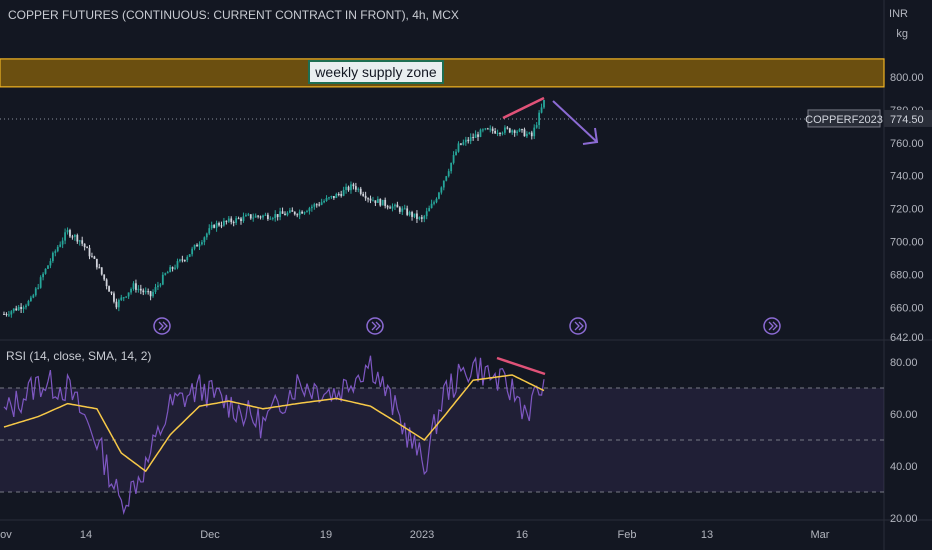 Image resolution: width=932 pixels, height=550 pixels. I want to click on time-tick-label: 14, so click(86, 535).